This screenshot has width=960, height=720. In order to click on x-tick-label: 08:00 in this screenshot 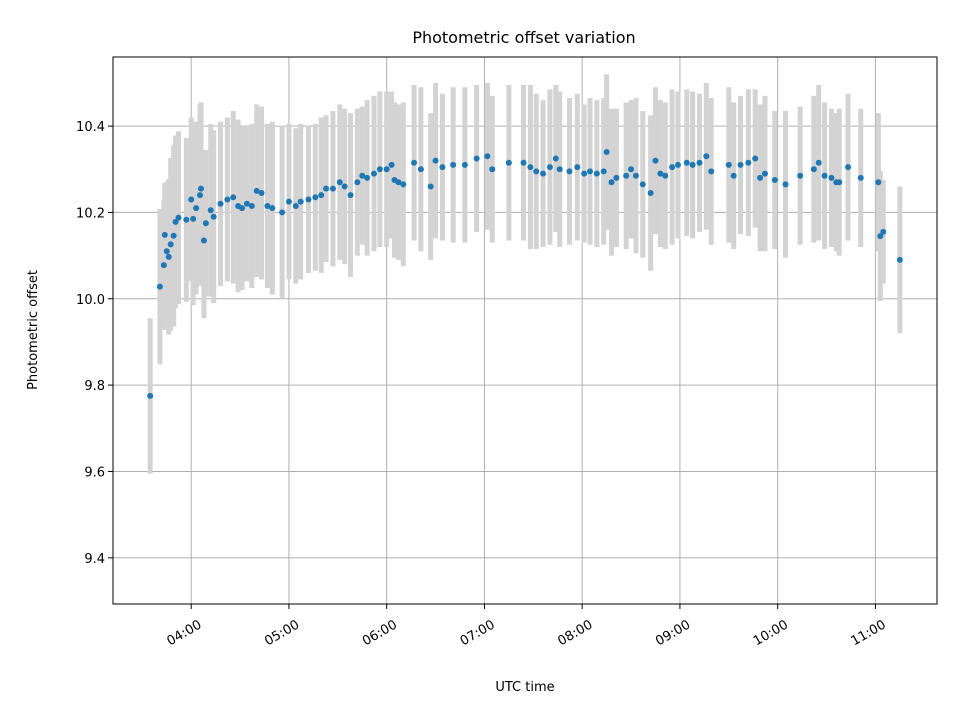, I will do `click(575, 633)`.